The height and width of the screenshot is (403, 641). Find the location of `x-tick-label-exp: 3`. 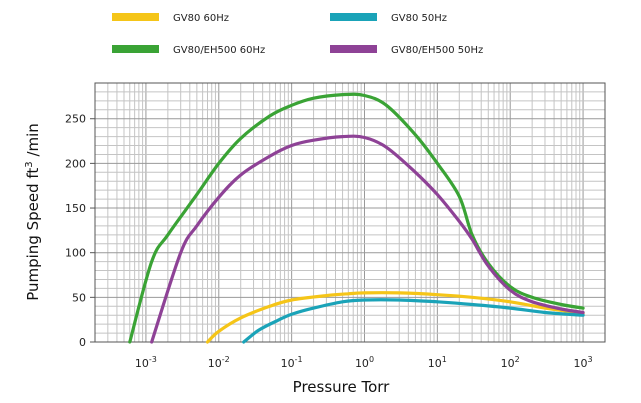

x-tick-label-exp: 3 is located at coordinates (590, 359).